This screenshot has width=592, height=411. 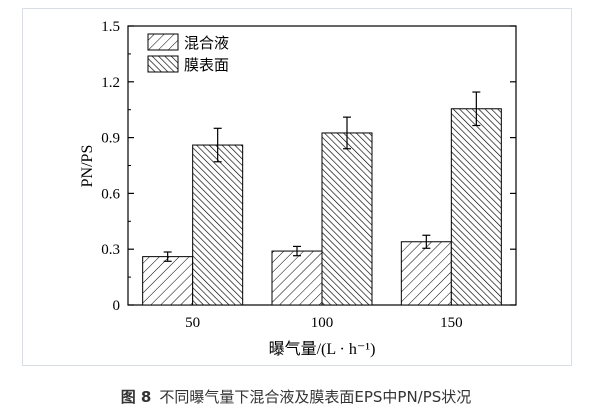 What do you see at coordinates (192, 323) in the screenshot?
I see `x-tick-label: 50` at bounding box center [192, 323].